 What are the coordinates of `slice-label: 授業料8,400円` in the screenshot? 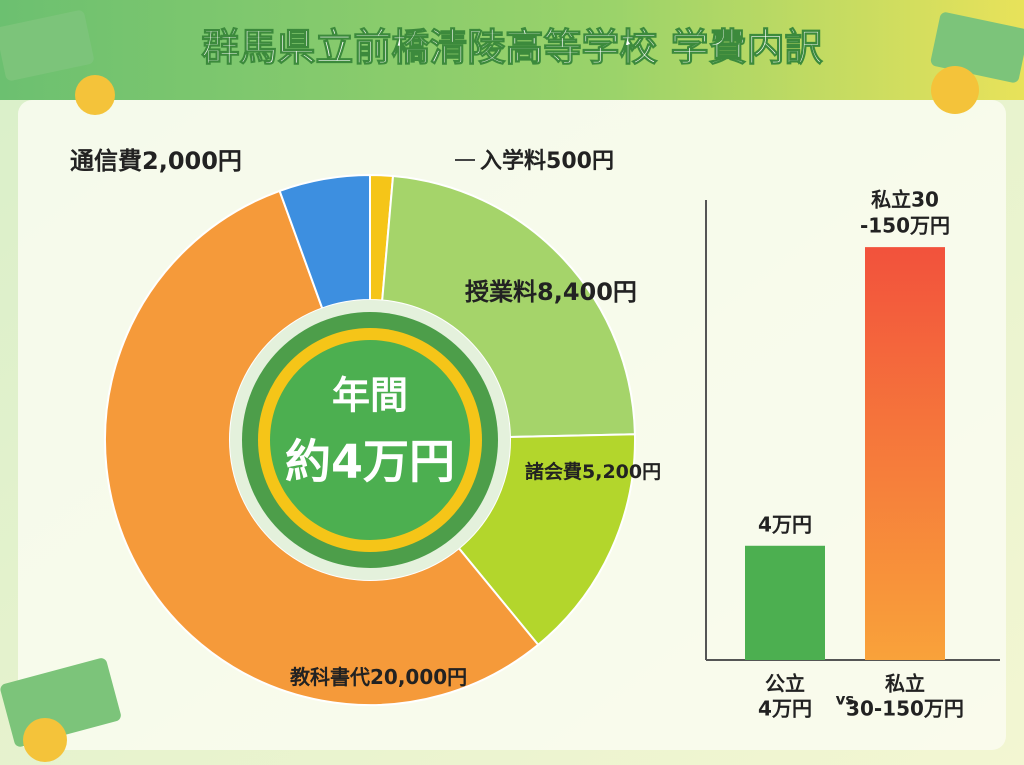 It's located at (551, 292).